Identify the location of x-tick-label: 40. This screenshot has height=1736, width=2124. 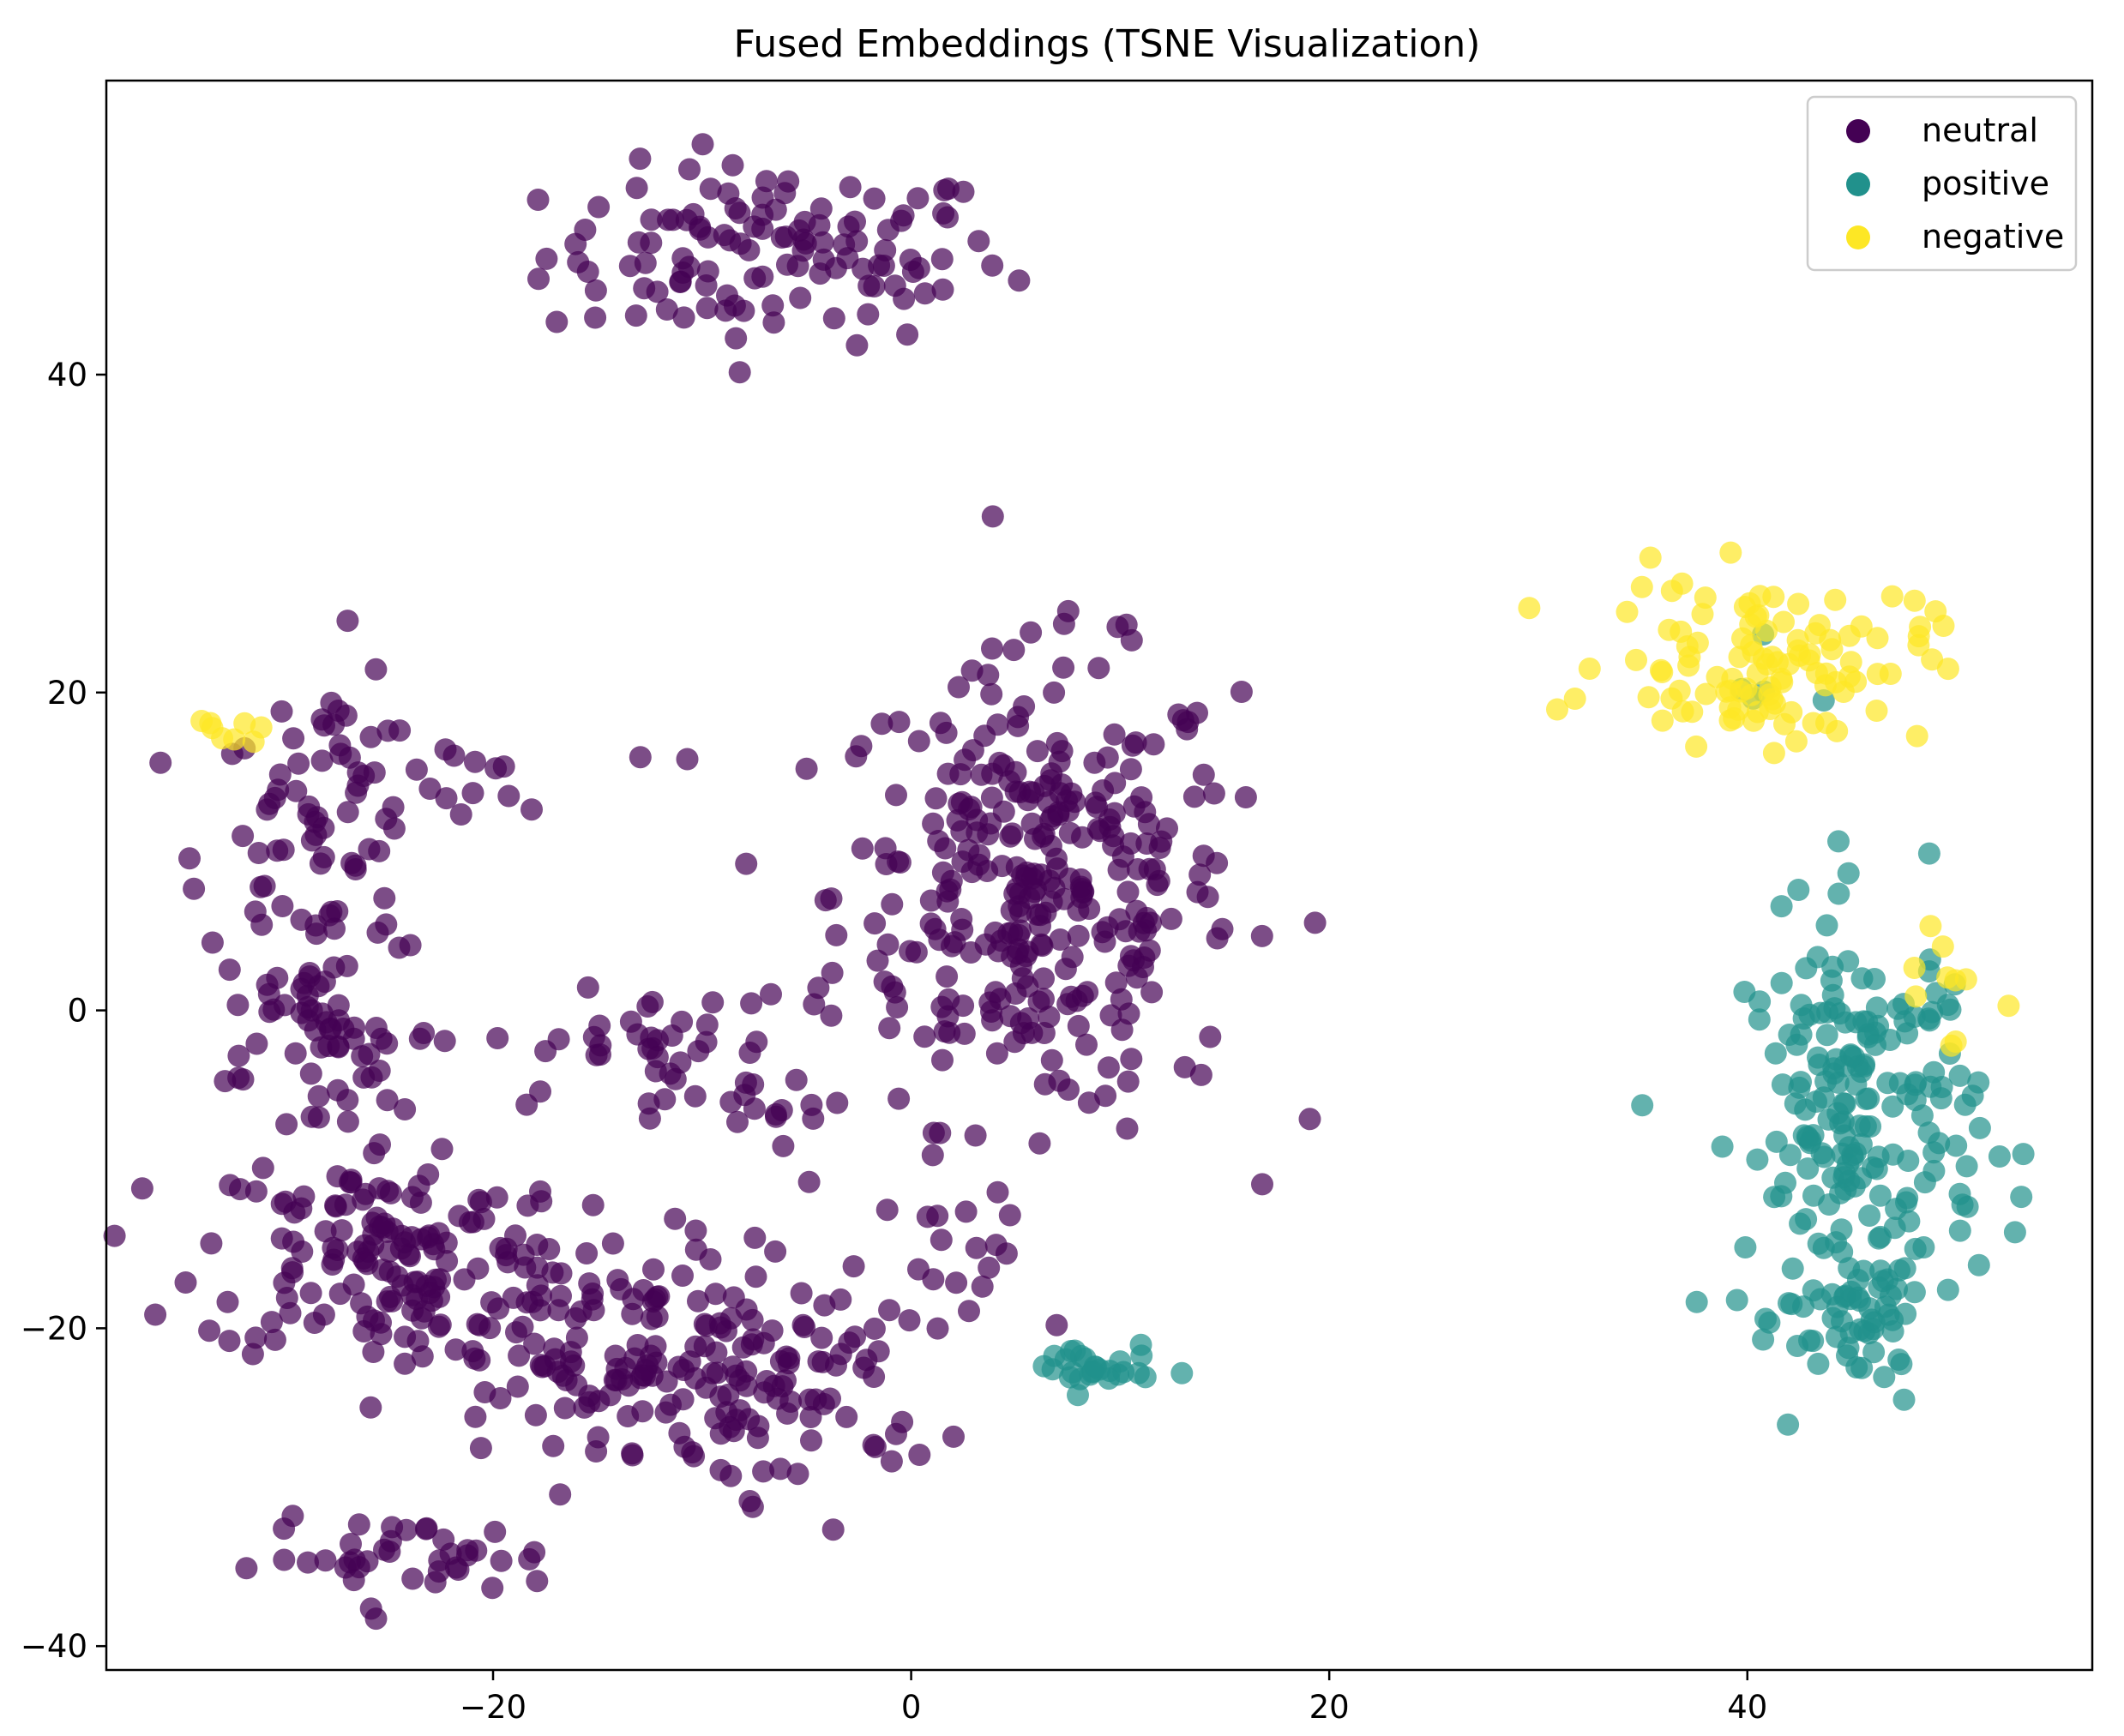
(1747, 1707).